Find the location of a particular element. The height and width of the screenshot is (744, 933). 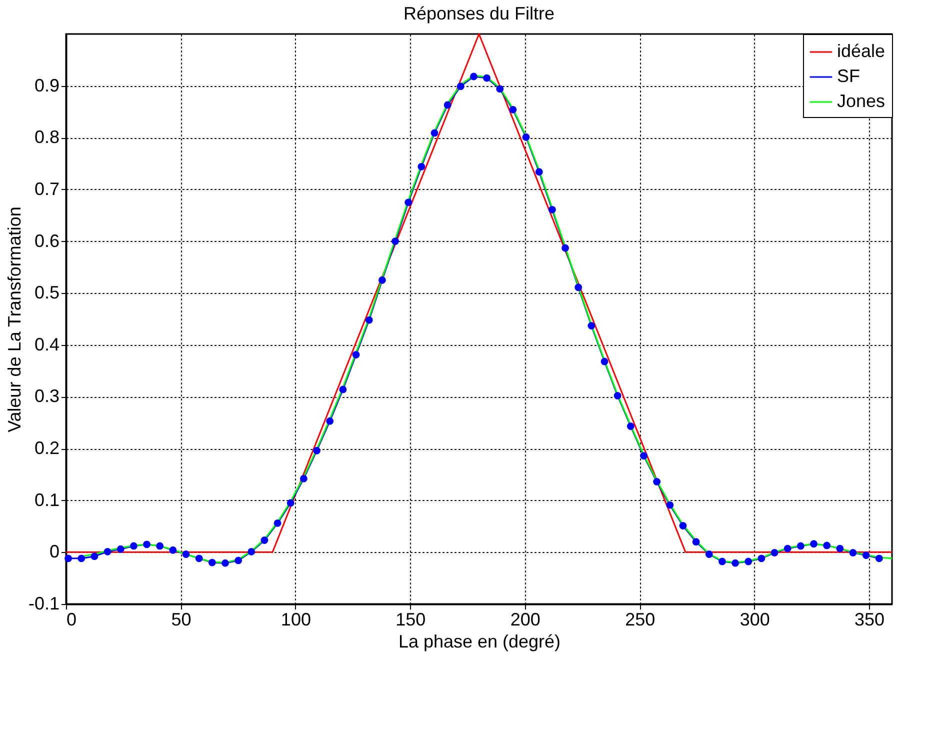

y-tick-label: 0.2 is located at coordinates (47, 448).